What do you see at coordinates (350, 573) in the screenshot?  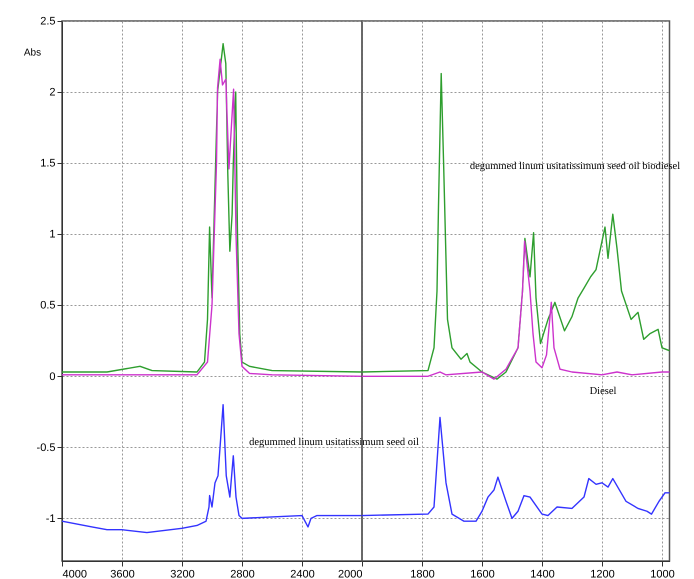 I see `x-tick-label: 2000` at bounding box center [350, 573].